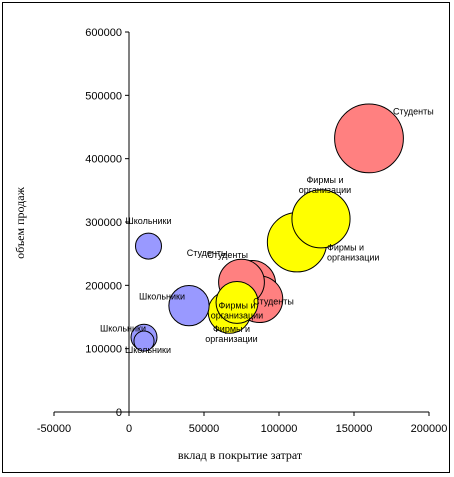  I want to click on x-tick-label: -50000, so click(54, 429).